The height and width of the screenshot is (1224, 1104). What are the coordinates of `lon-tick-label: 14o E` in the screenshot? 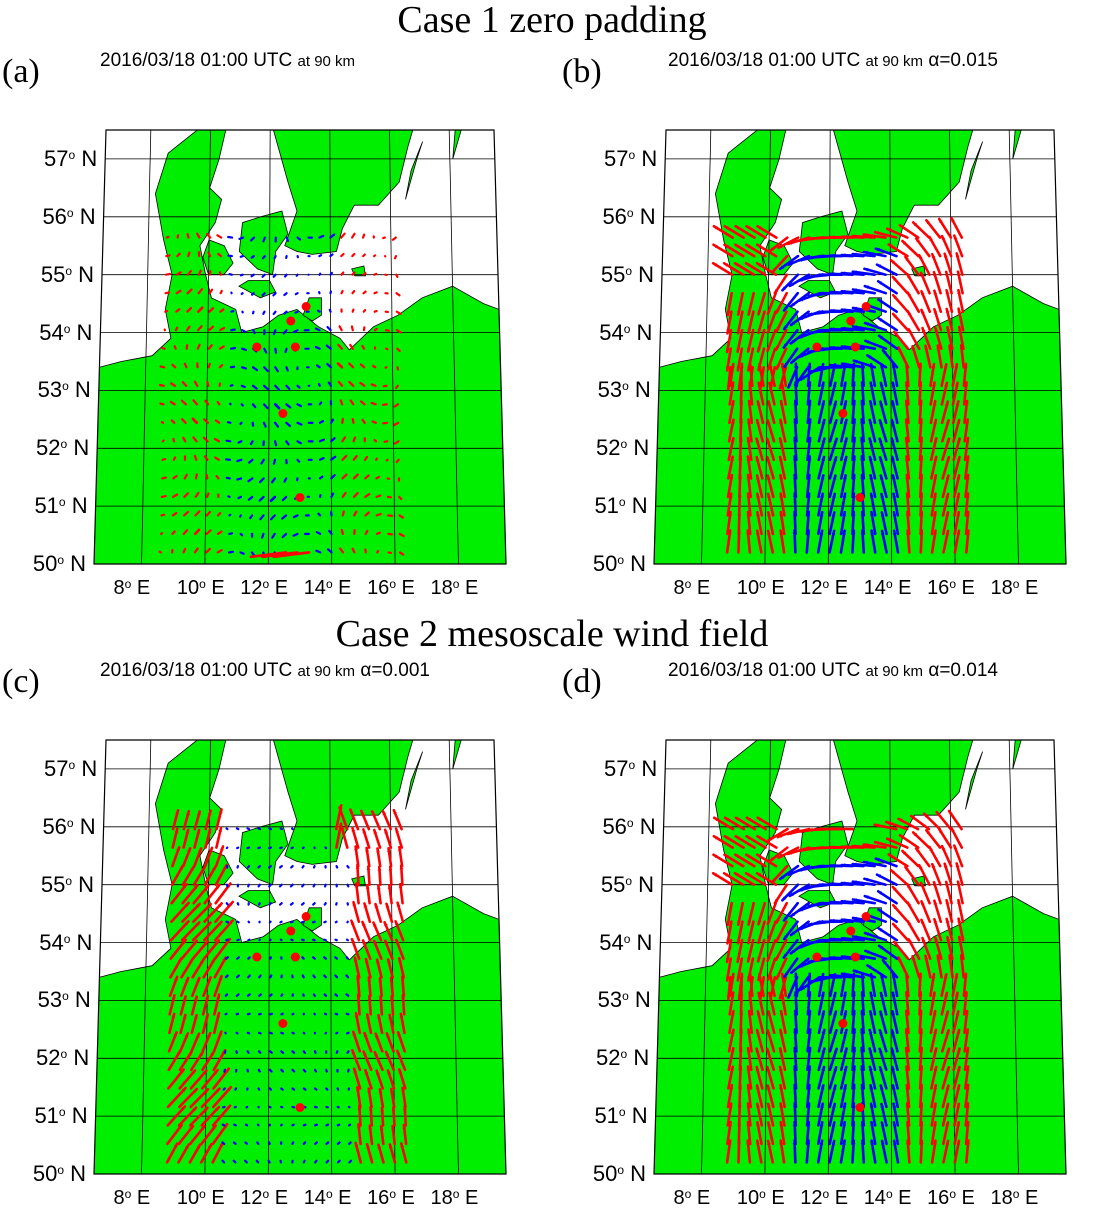 It's located at (888, 588).